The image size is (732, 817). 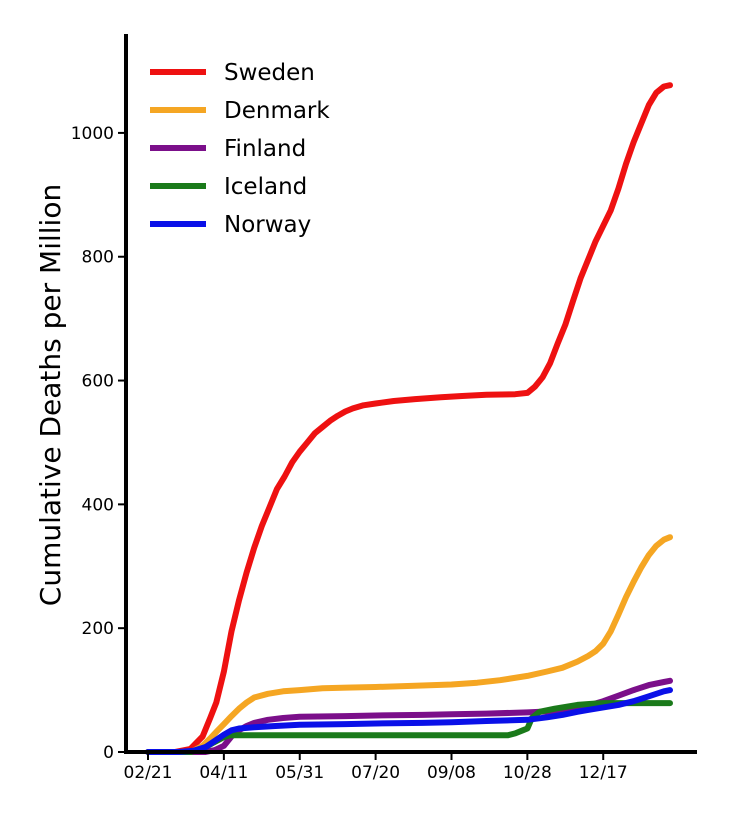 What do you see at coordinates (50, 395) in the screenshot?
I see `y-axis-title: Cumulative Deaths per Million` at bounding box center [50, 395].